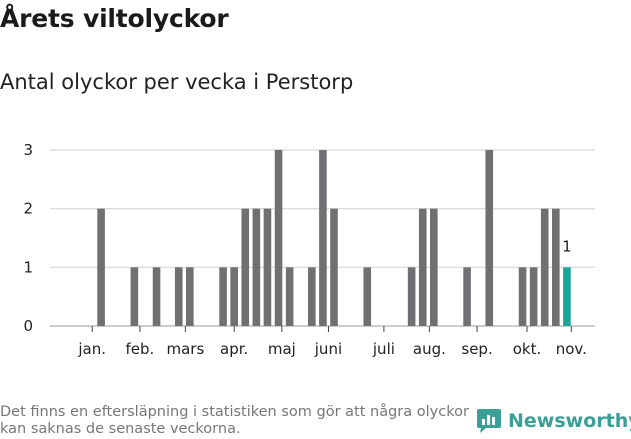 This screenshot has width=631, height=439. What do you see at coordinates (328, 349) in the screenshot?
I see `x-tick-label: juni` at bounding box center [328, 349].